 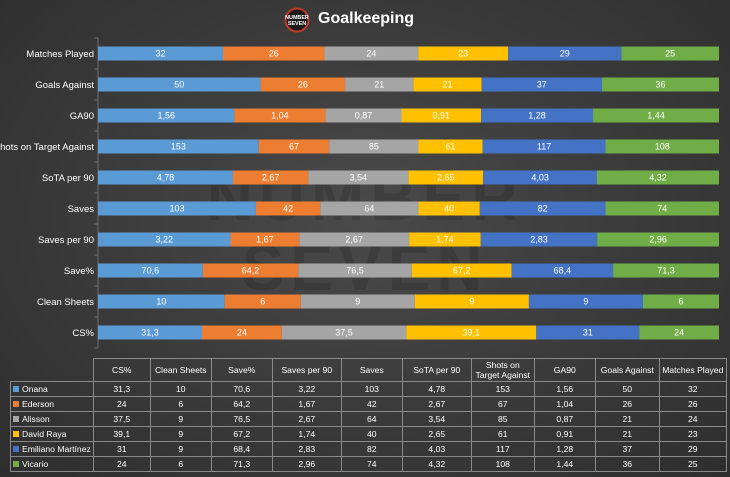 I want to click on table-cell: 82, so click(x=371, y=449).